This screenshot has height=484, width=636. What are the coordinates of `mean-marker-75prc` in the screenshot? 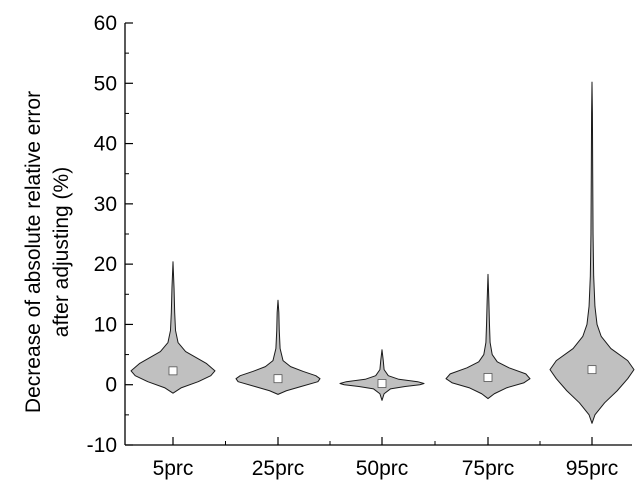 It's located at (488, 377).